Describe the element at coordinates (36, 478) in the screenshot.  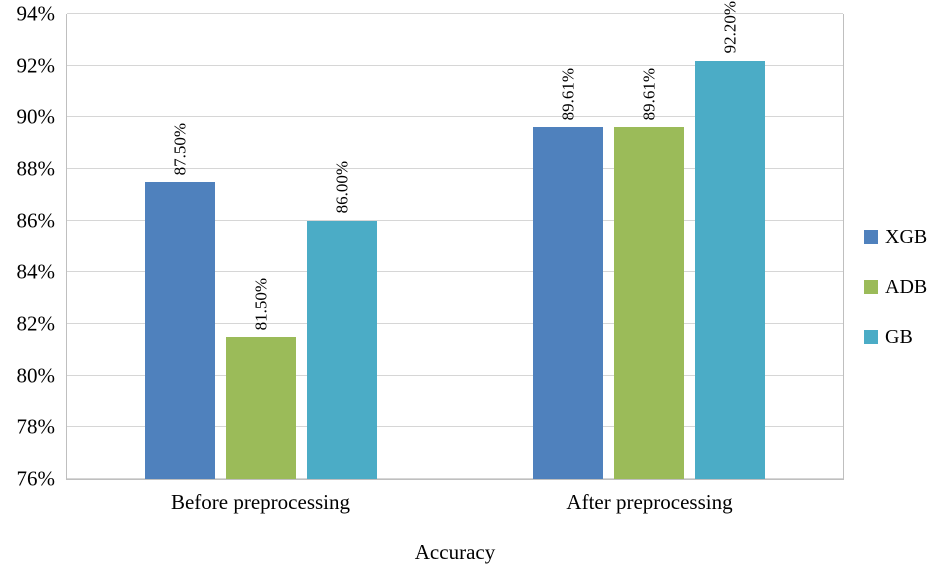
I see `y-tick-label: 76%` at that location.